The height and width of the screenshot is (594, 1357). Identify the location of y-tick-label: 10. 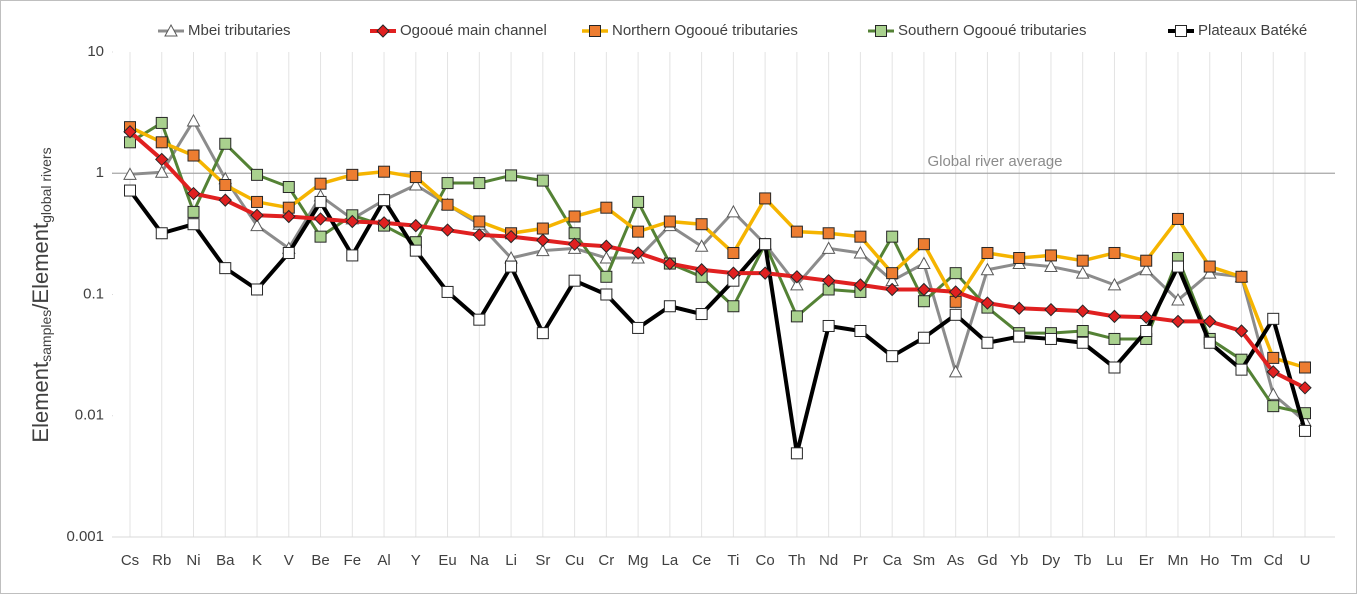
(95, 51).